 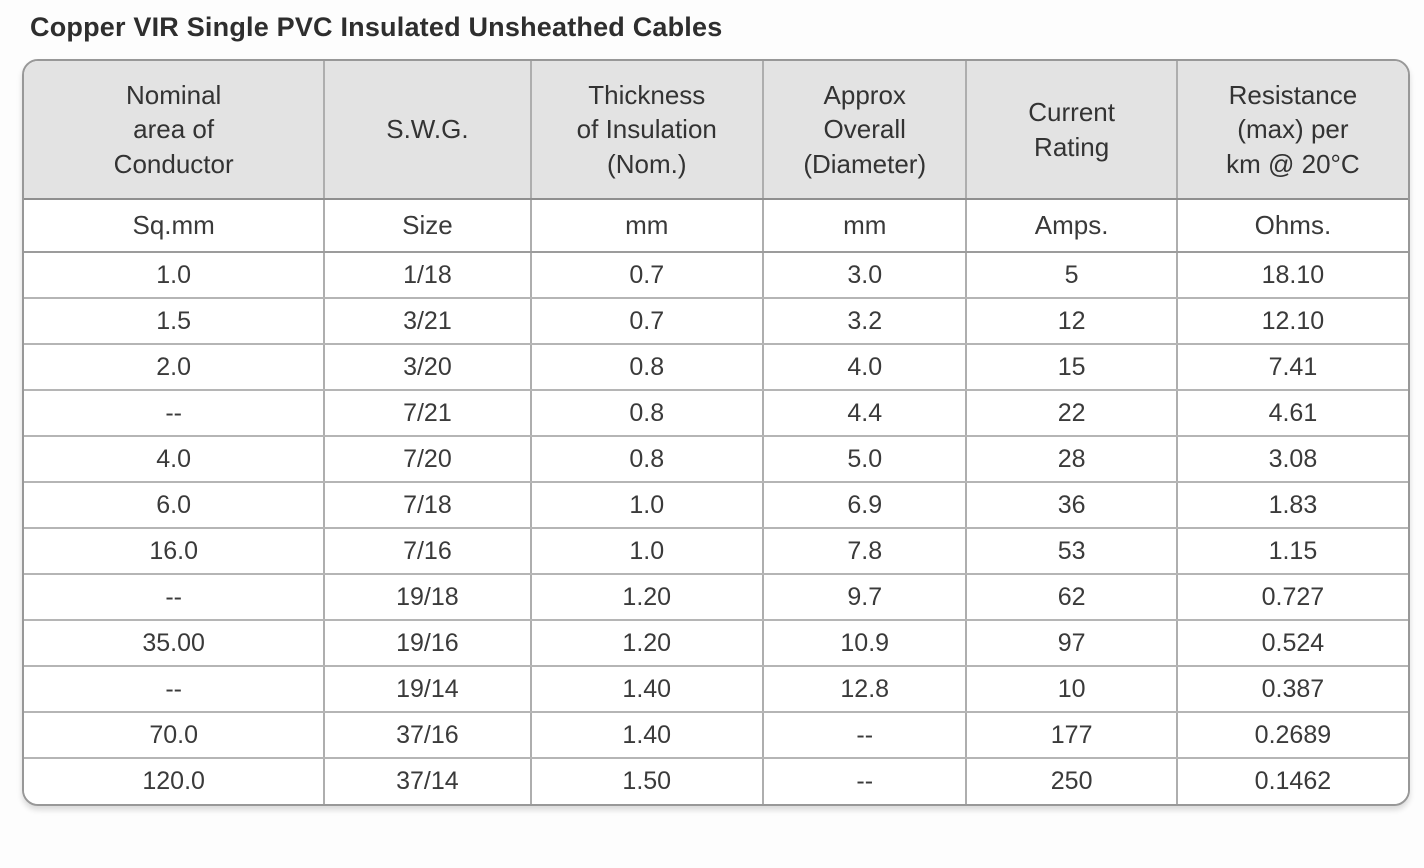 I want to click on header-line: Thickness, so click(x=647, y=95).